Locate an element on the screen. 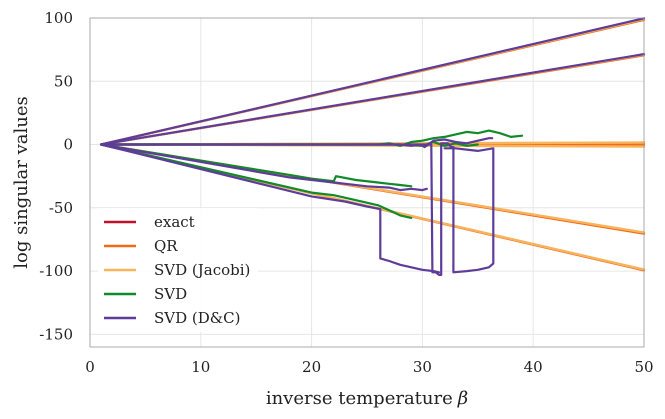  x-axis-label-text: inverse temperature is located at coordinates (359, 398).